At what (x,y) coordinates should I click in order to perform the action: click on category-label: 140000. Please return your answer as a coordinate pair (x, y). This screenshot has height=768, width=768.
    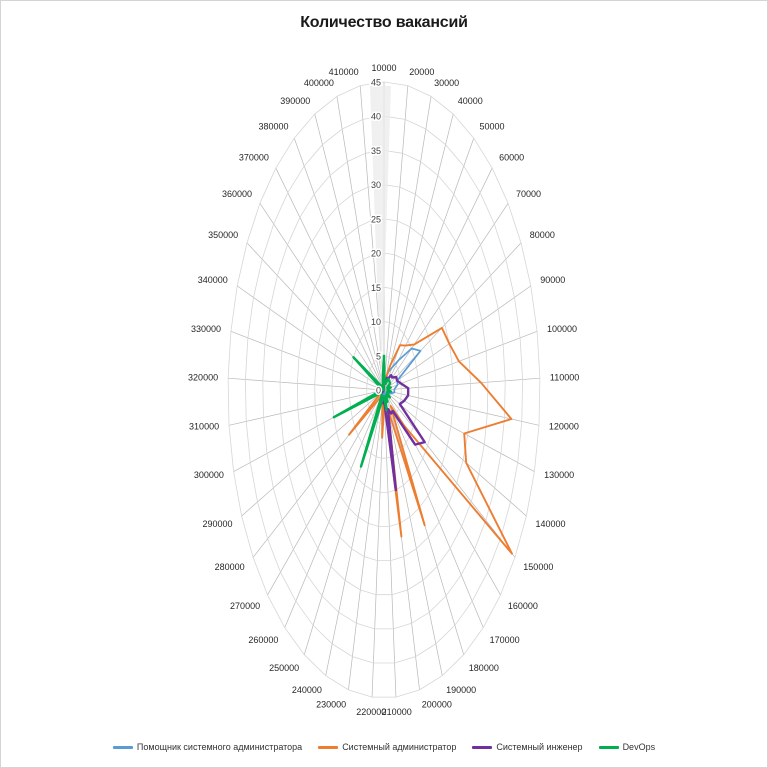
    Looking at the image, I should click on (551, 524).